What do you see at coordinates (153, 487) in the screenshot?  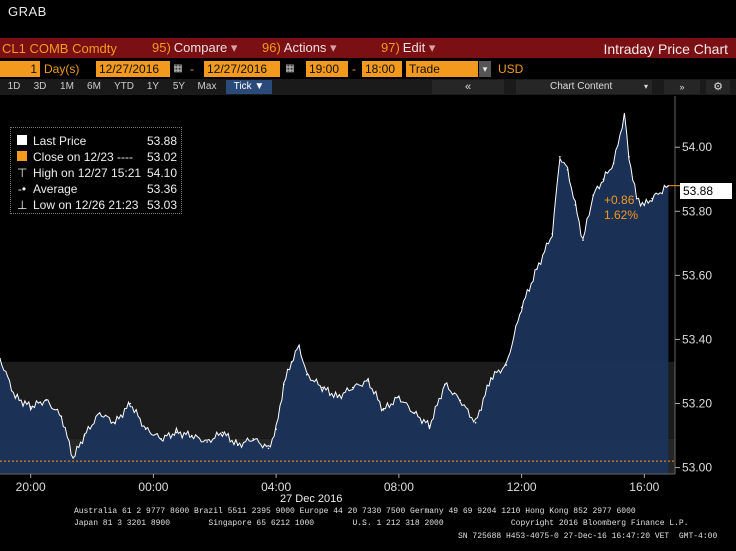 I see `x-tick-label-1: 00:00` at bounding box center [153, 487].